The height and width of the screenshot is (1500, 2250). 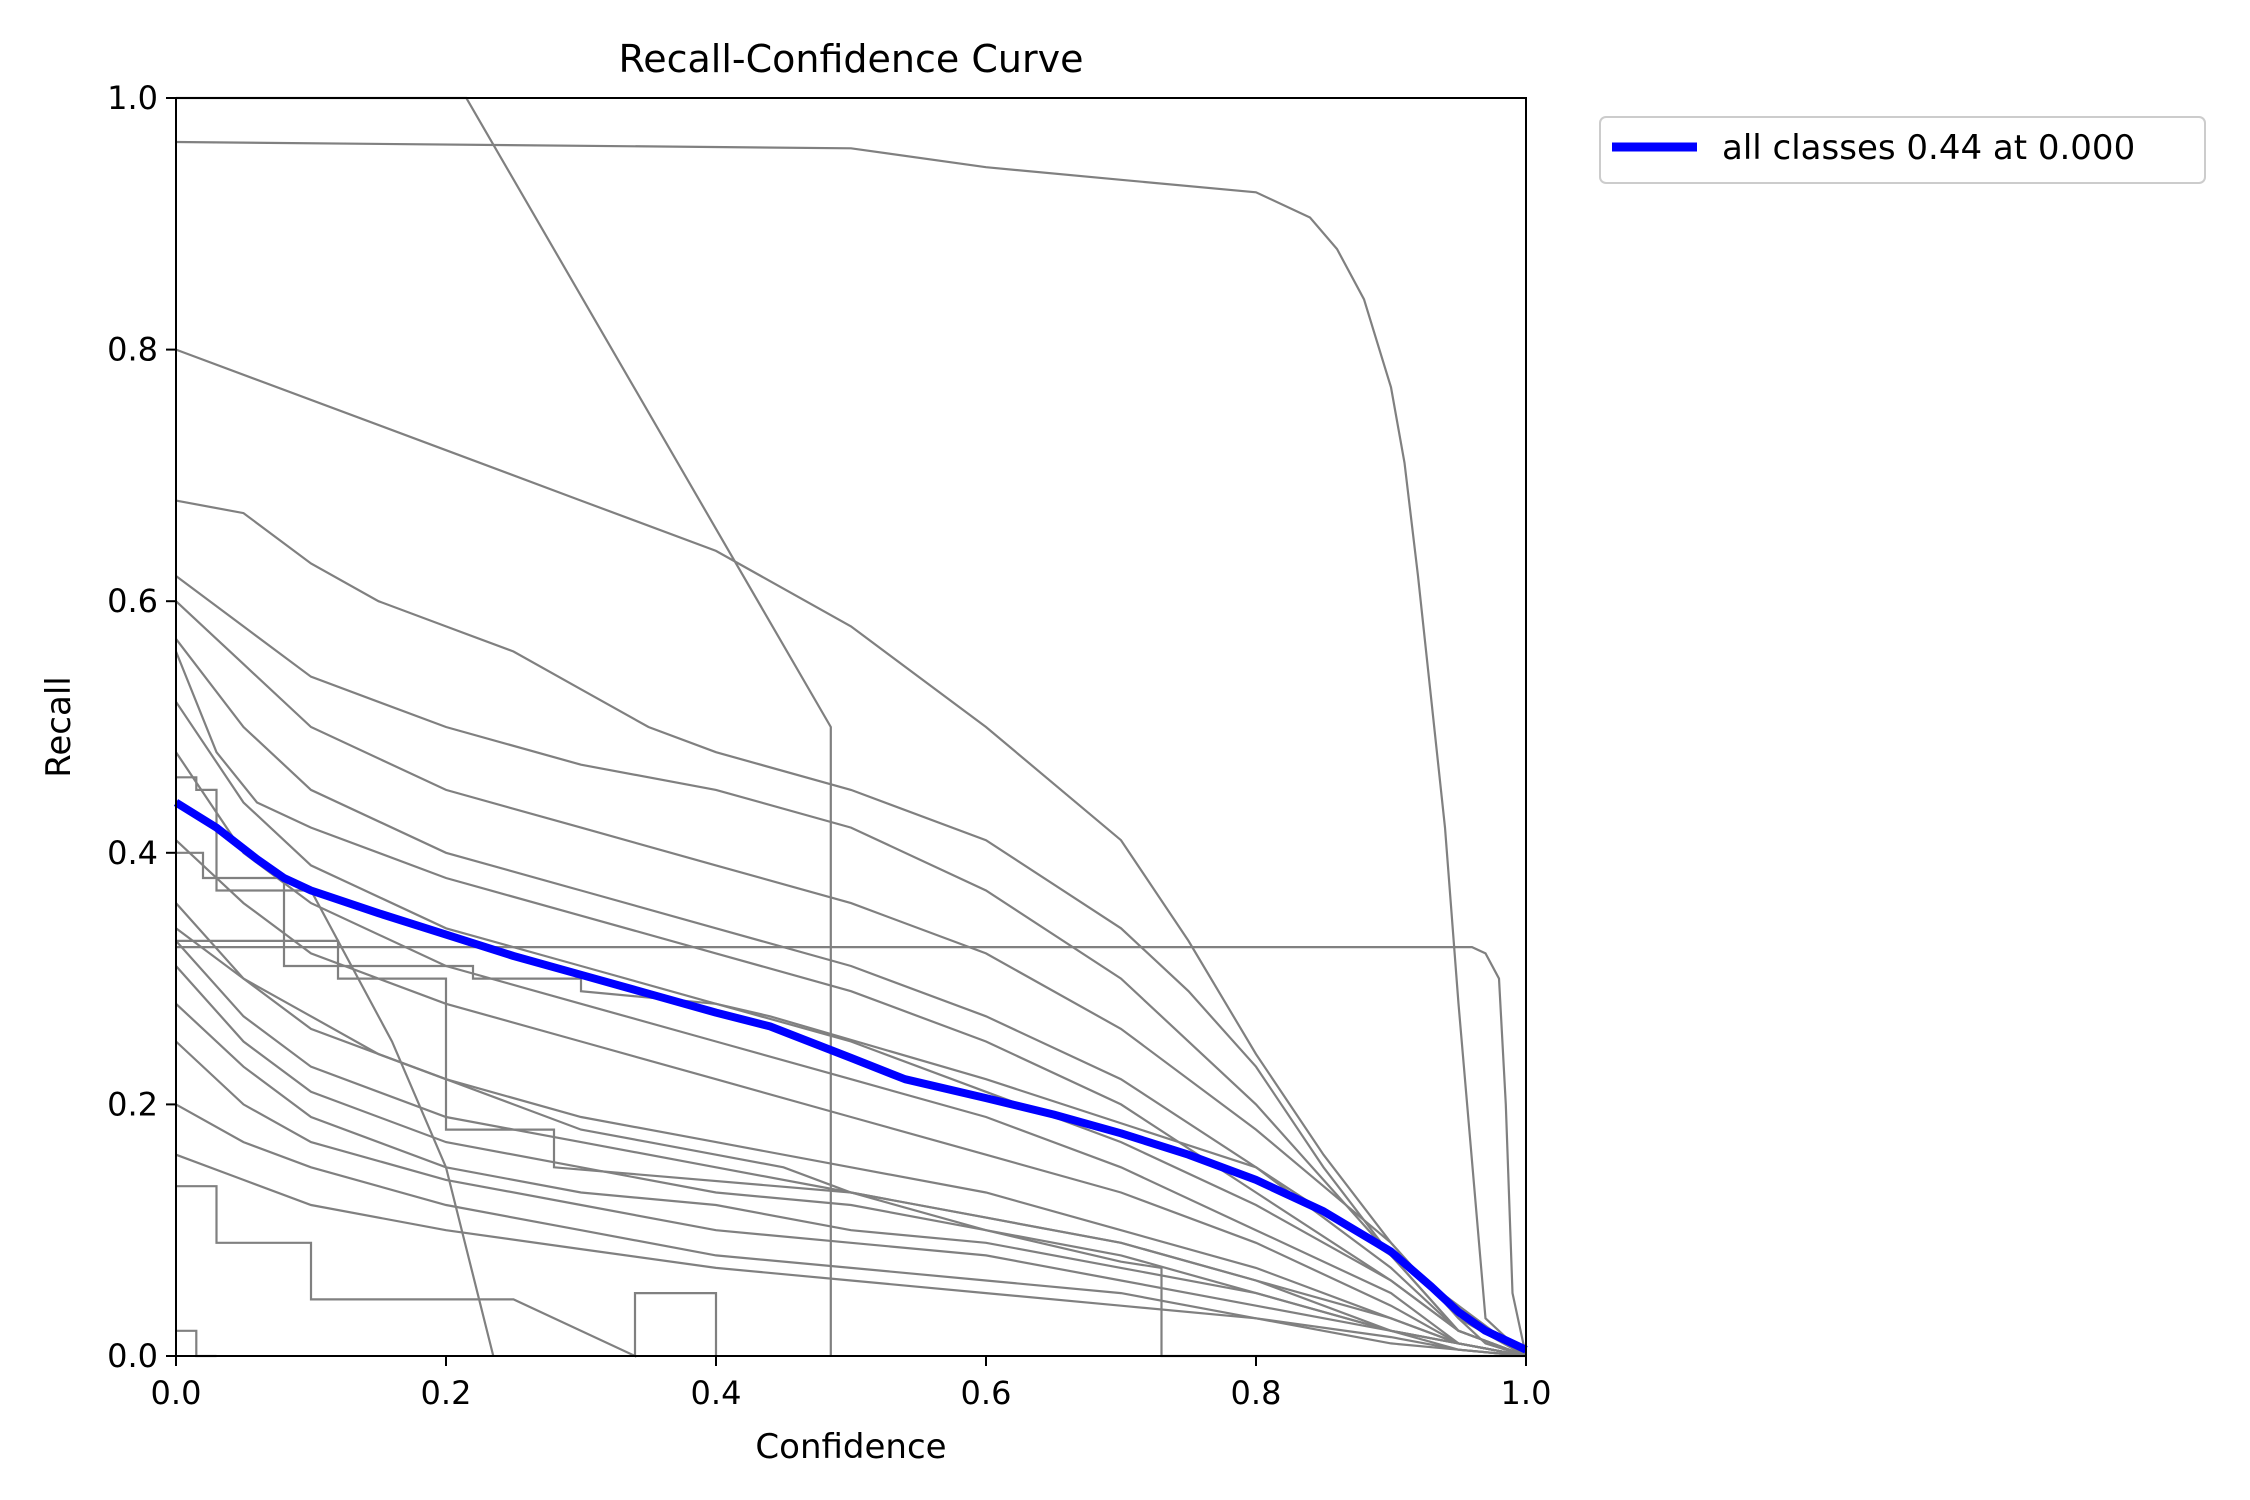 I want to click on legend: all classes 0.44 at 0.000, so click(x=1902, y=150).